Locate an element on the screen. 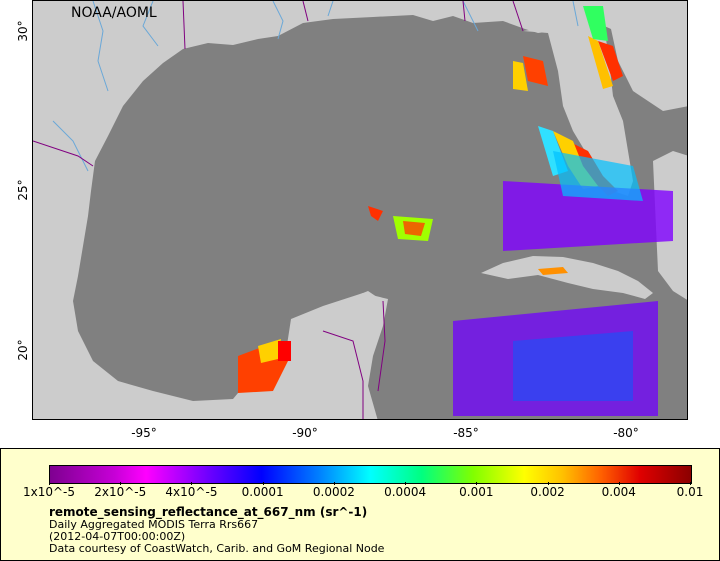  colorbar is located at coordinates (370, 474).